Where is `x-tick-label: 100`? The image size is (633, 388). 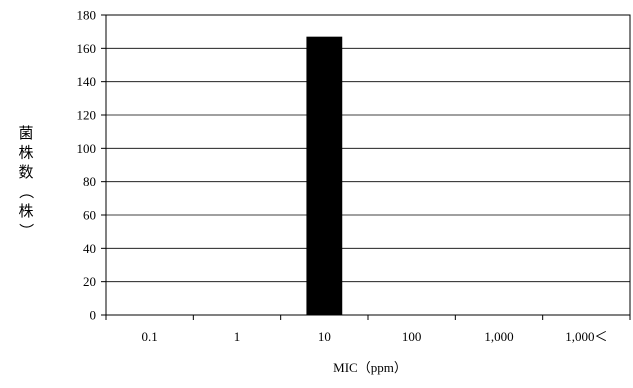 x-tick-label: 100 is located at coordinates (412, 336).